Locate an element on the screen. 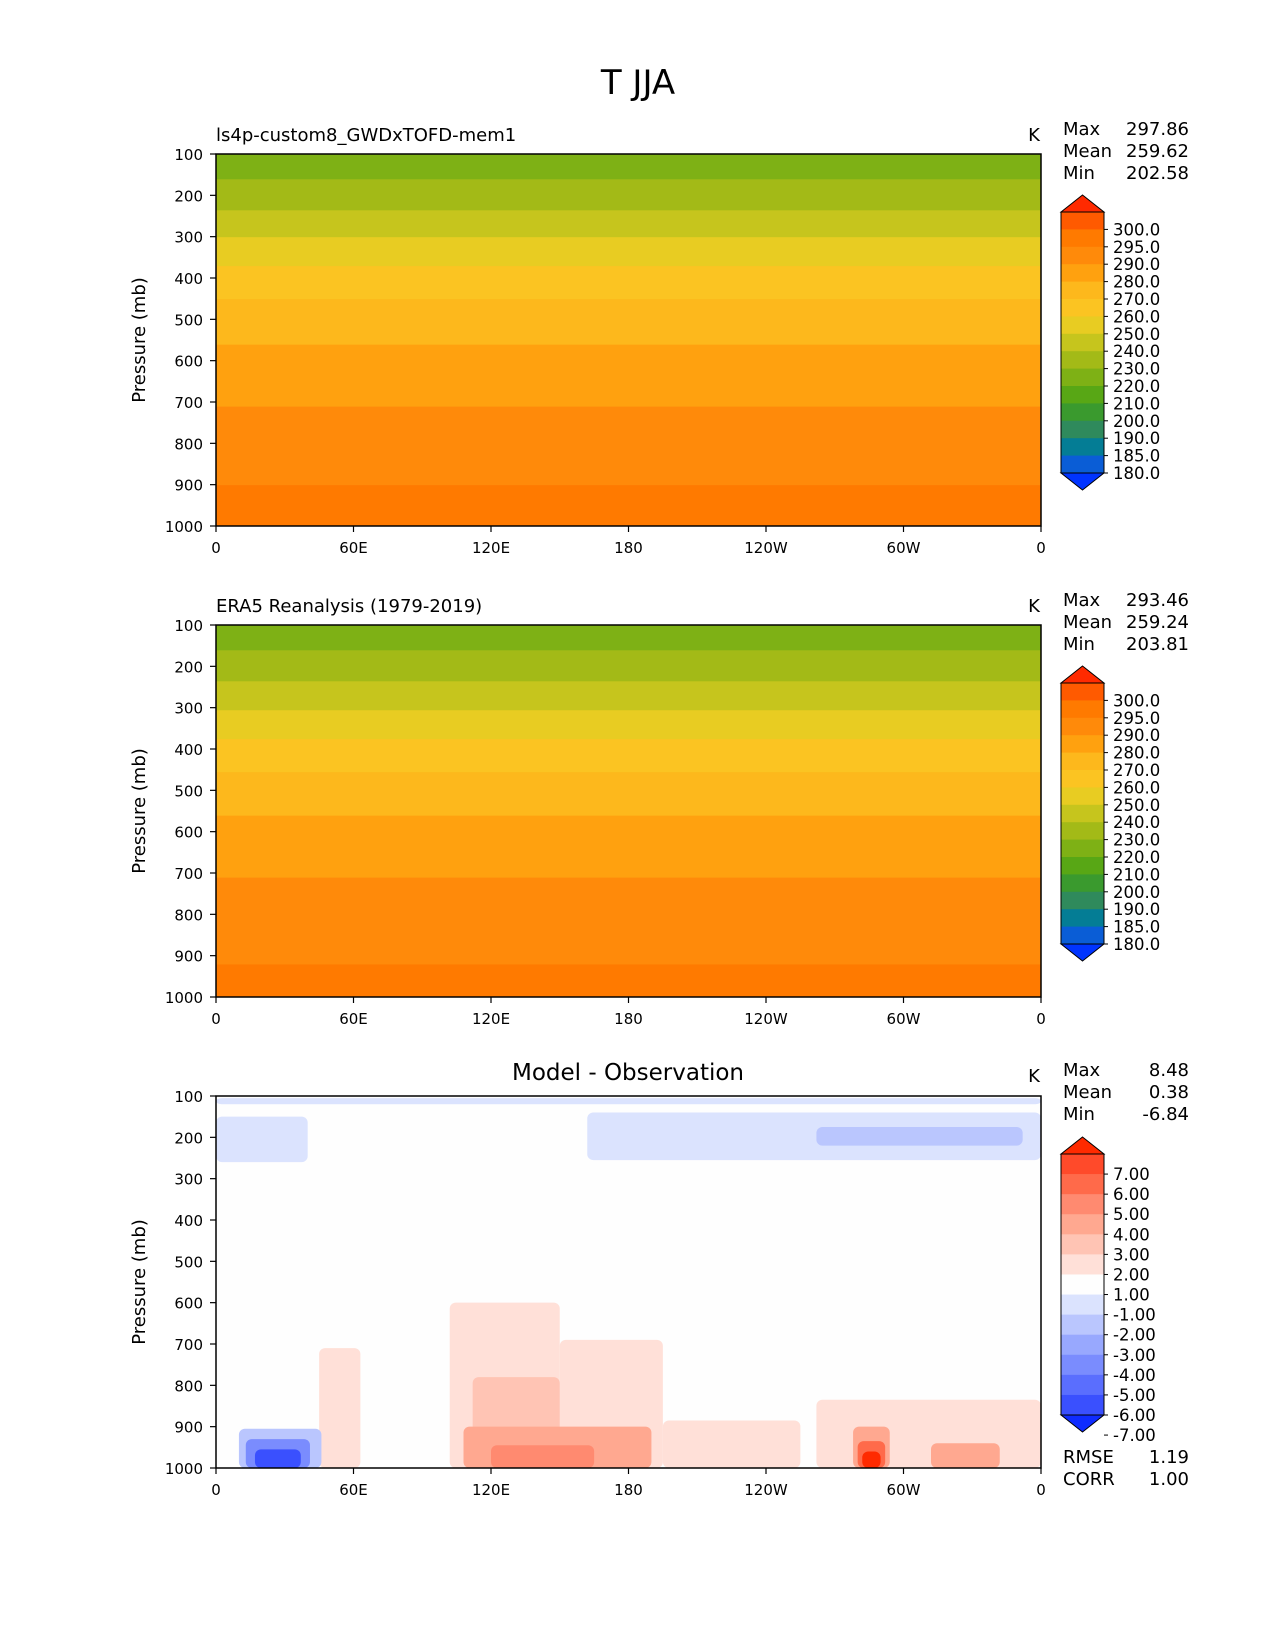 This screenshot has height=1650, width=1275. y-tick-label: 500 is located at coordinates (188, 791).